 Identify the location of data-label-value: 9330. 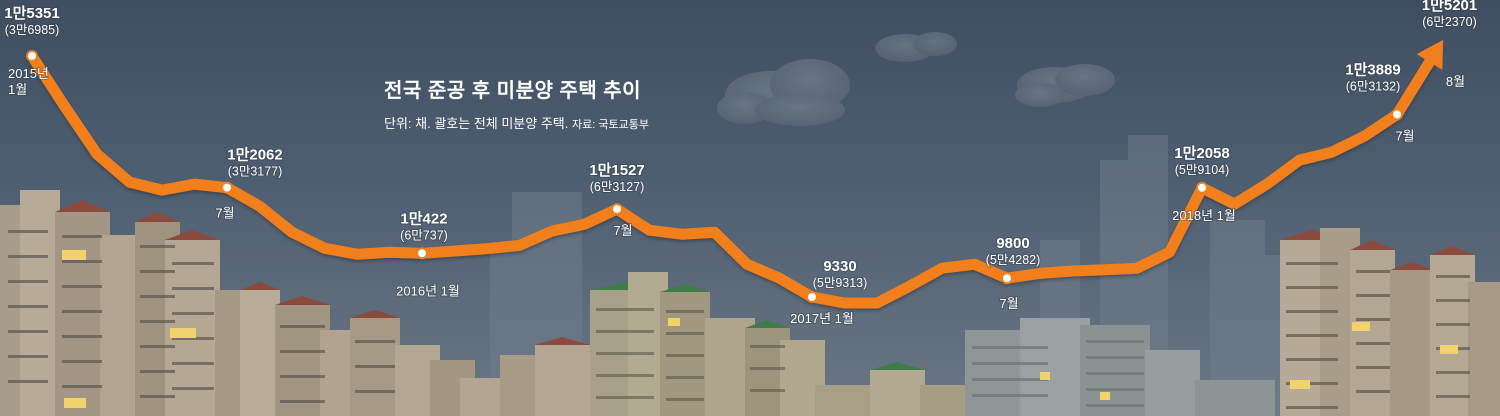
(839, 266).